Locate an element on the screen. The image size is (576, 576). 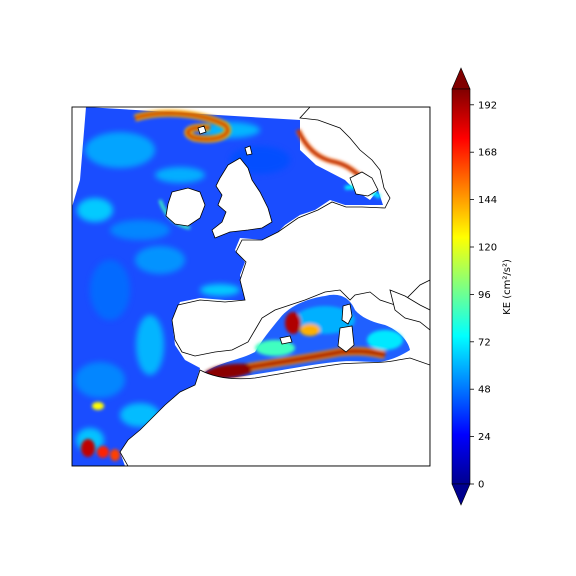
colorbar-tick-label: 0 is located at coordinates (481, 485).